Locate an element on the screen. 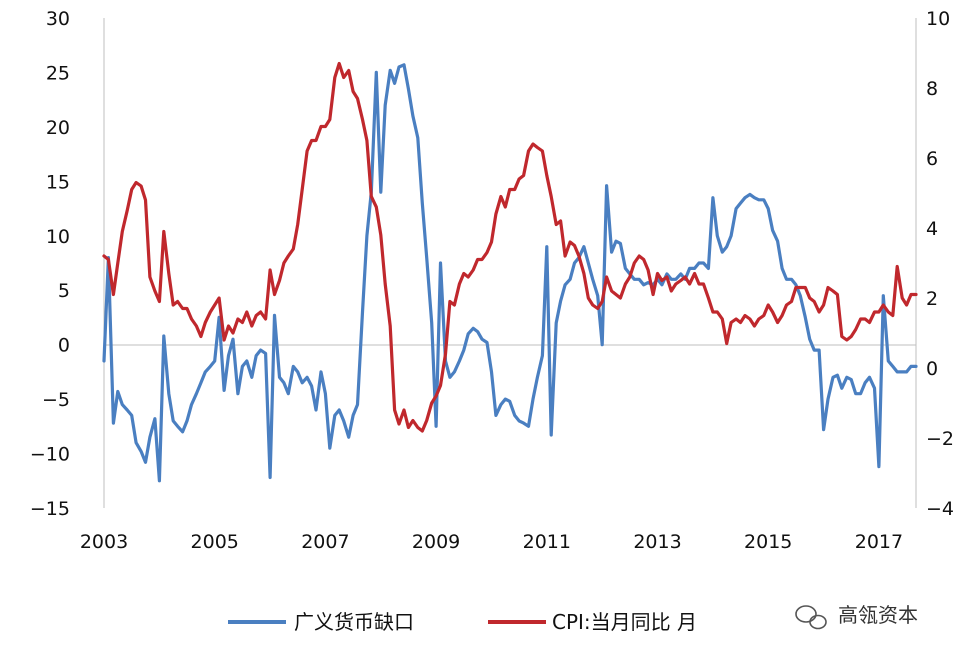  legend-item-cpi: CPI:当月同比 月 is located at coordinates (592, 622).